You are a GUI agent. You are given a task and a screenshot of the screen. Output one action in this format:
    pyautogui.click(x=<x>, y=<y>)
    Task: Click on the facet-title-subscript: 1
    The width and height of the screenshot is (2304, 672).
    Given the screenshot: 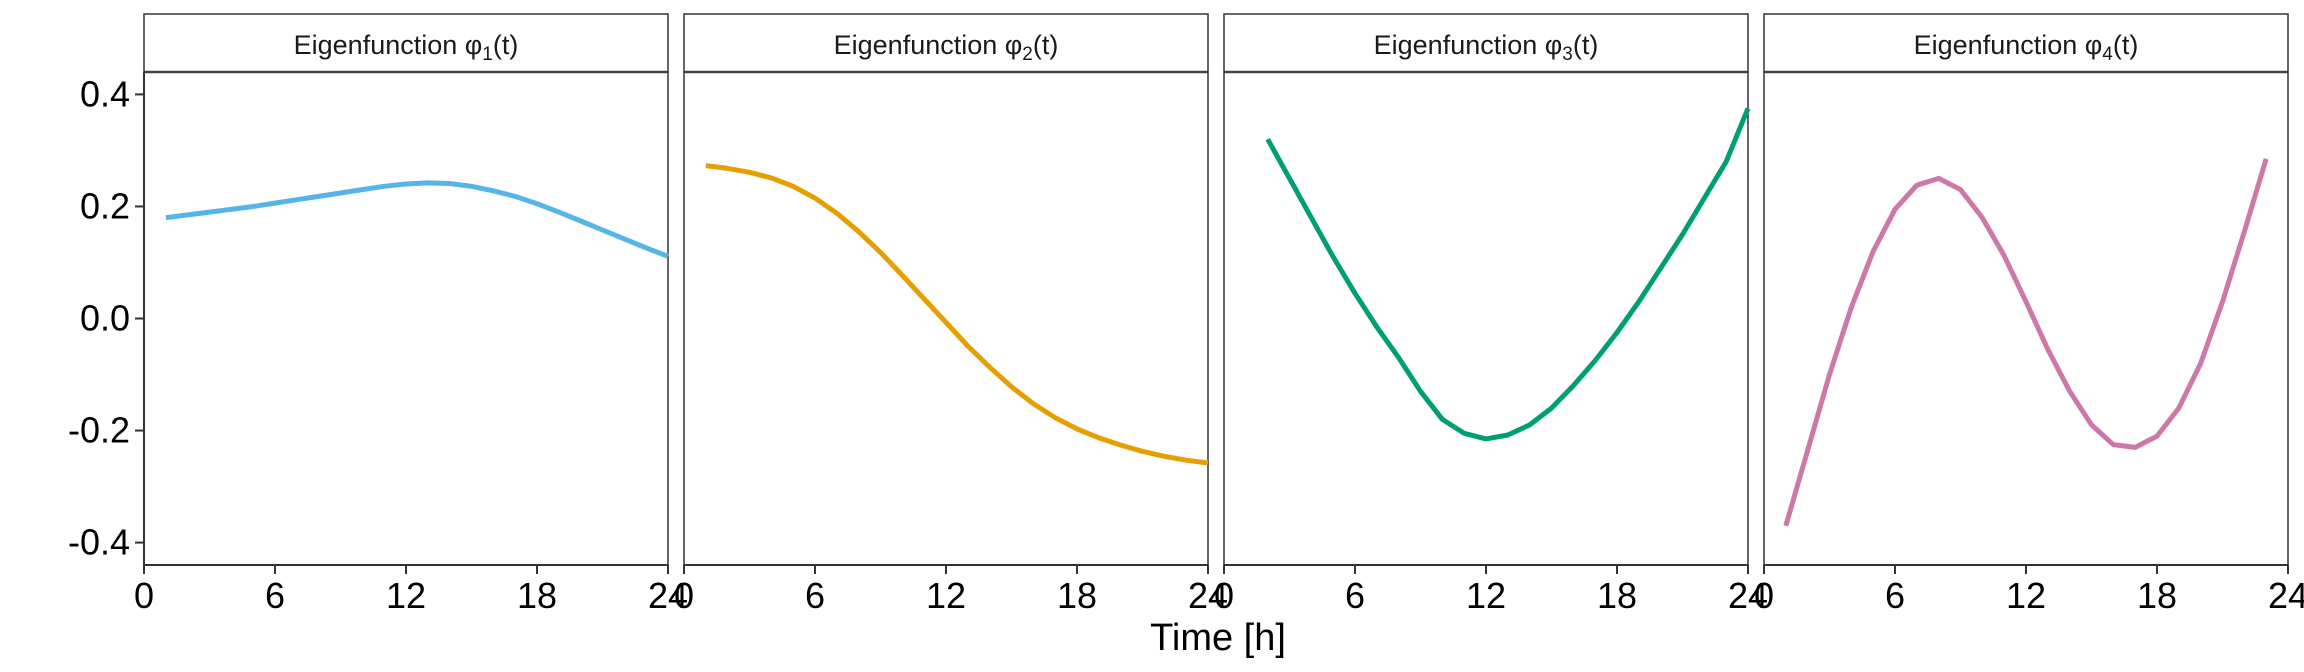 What is the action you would take?
    pyautogui.click(x=487, y=54)
    